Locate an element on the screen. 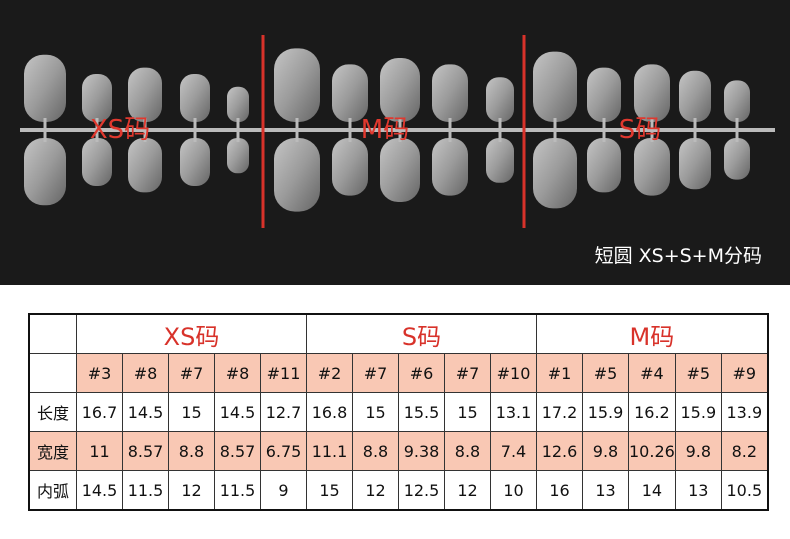 Image resolution: width=790 pixels, height=539 pixels. size-cell: #9 is located at coordinates (744, 373).